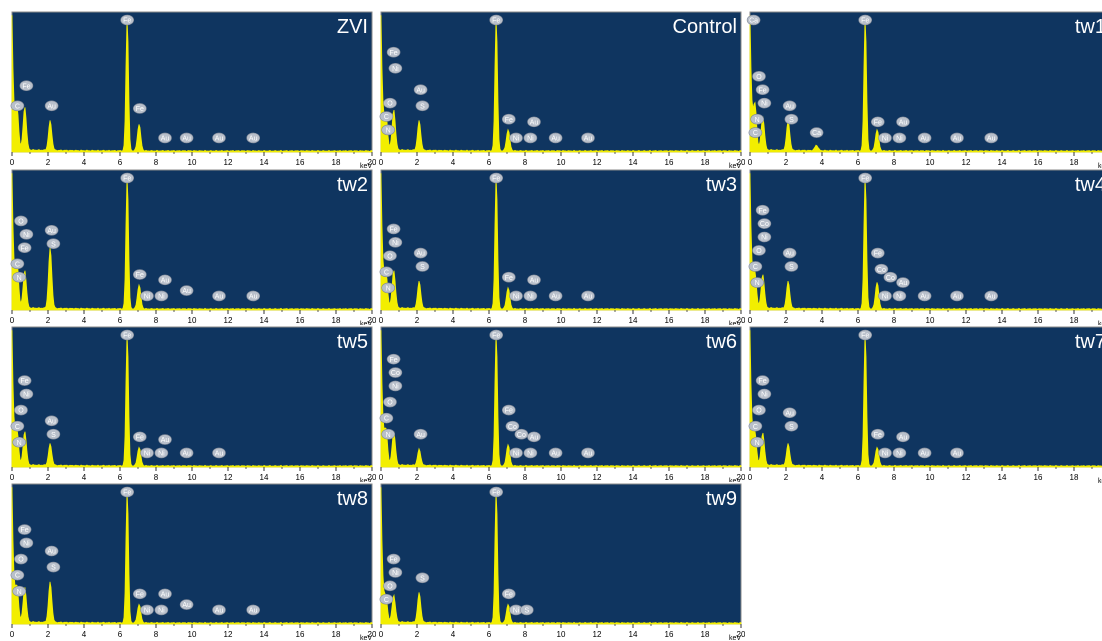  What do you see at coordinates (753, 20) in the screenshot?
I see `element-label: Ca` at bounding box center [753, 20].